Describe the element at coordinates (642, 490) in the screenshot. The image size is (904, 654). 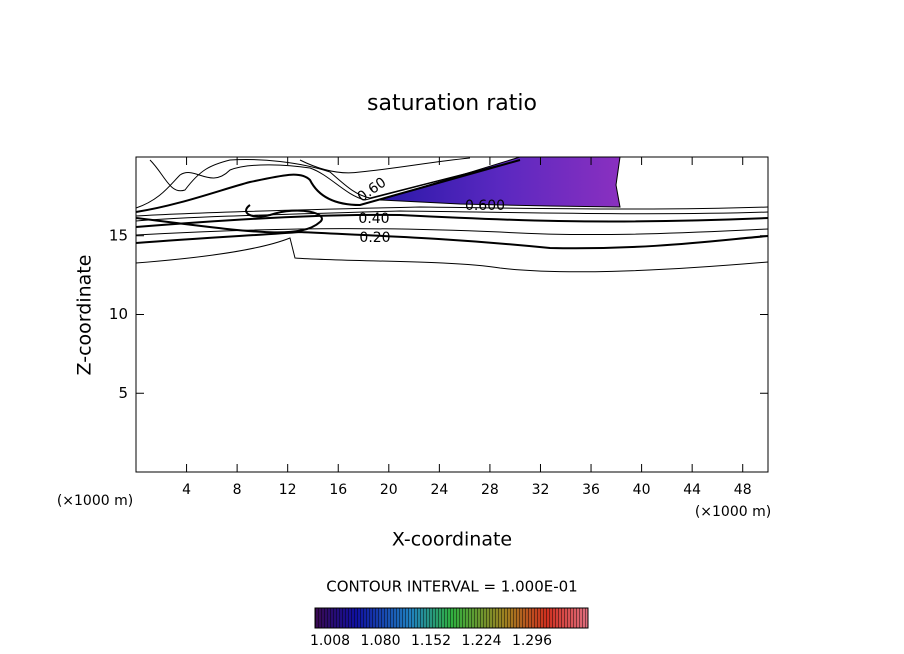
I see `x-tick-label: 40` at that location.